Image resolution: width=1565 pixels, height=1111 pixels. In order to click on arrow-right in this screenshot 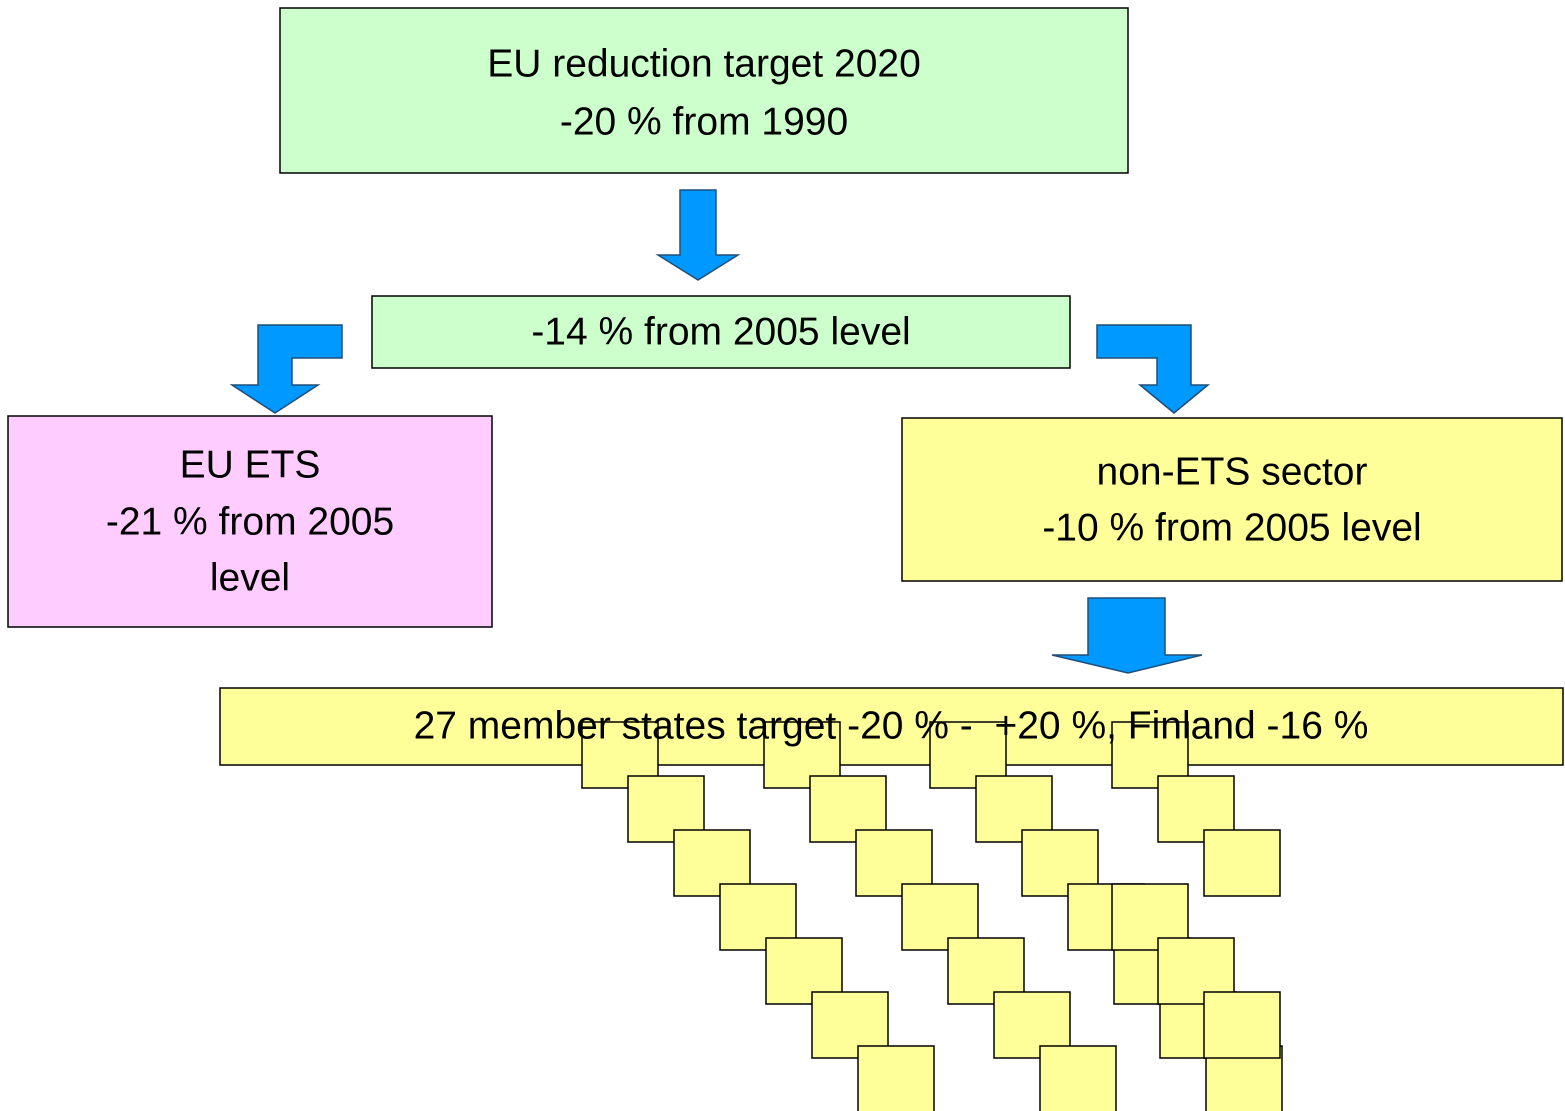, I will do `click(1153, 369)`.